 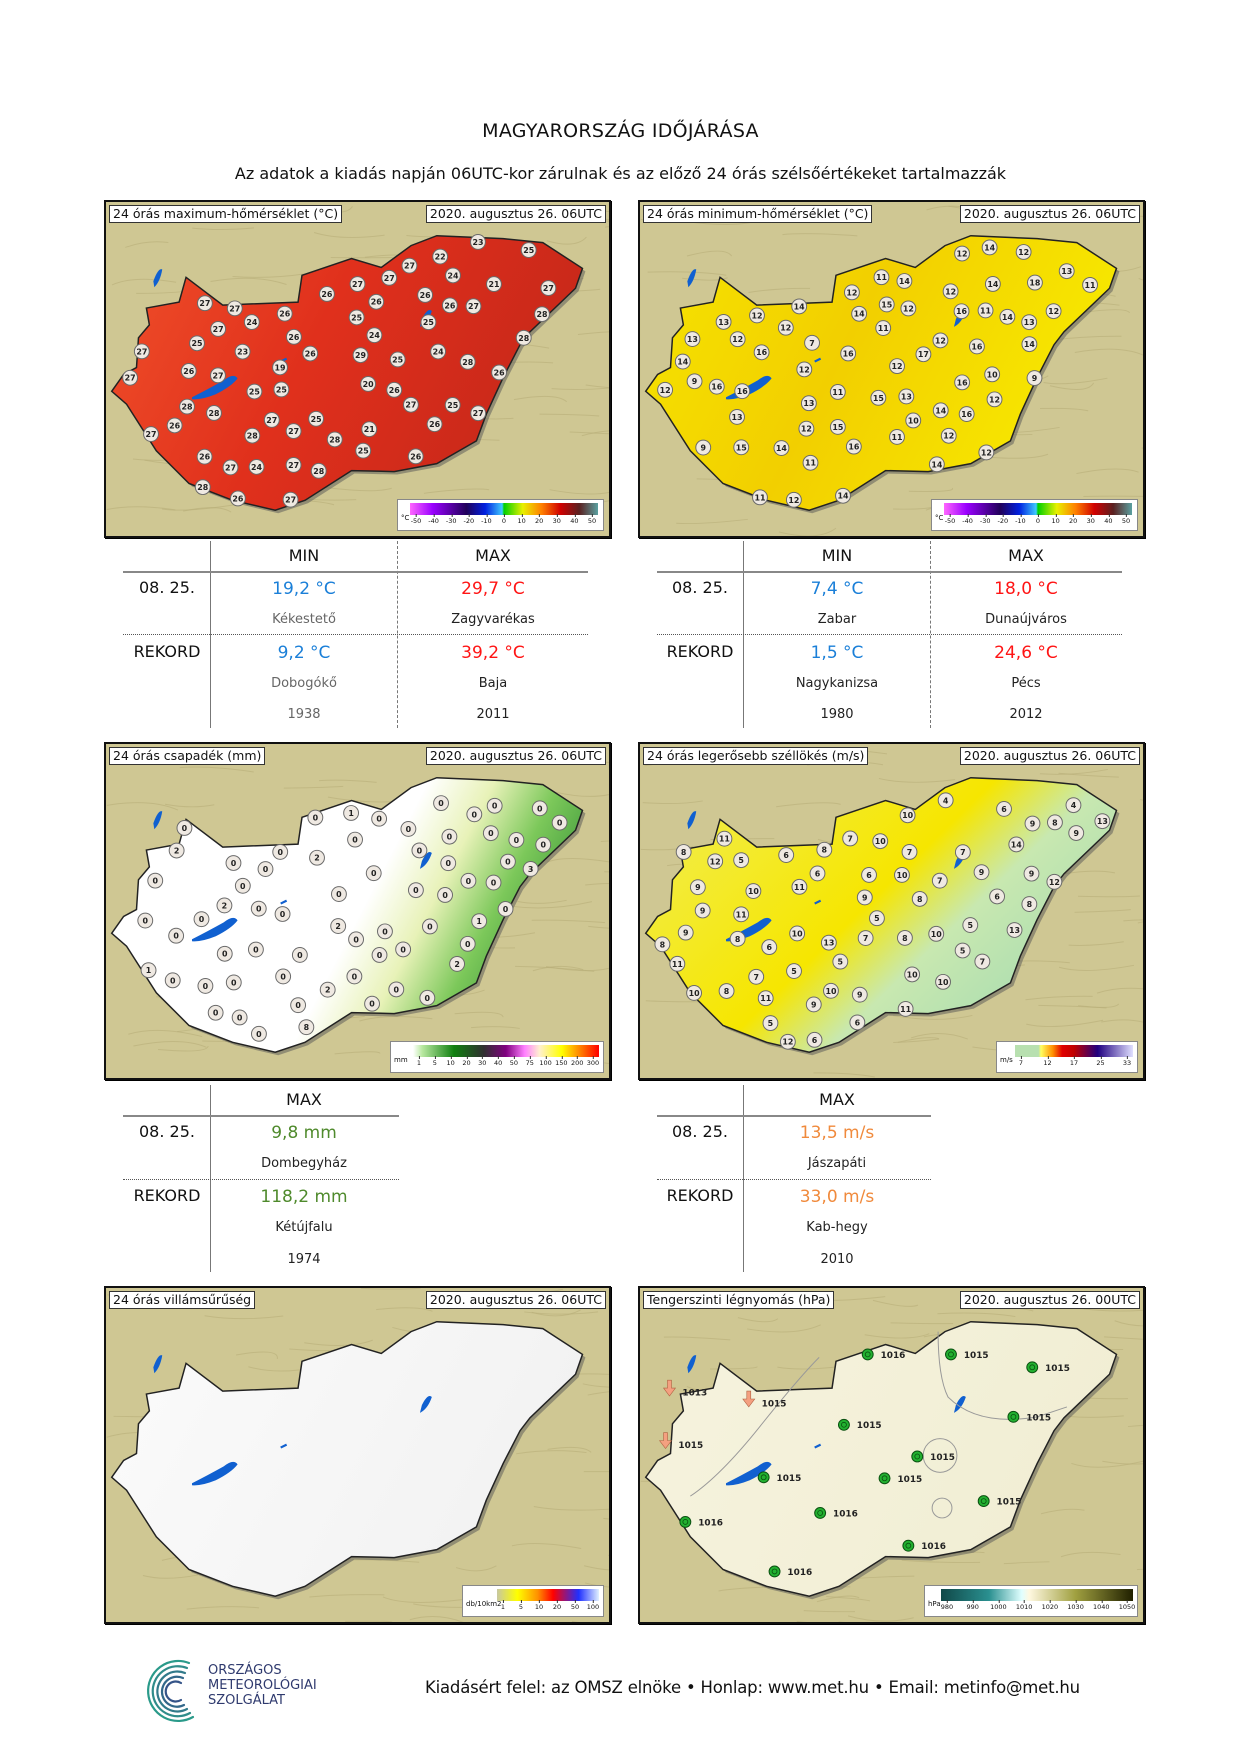 What do you see at coordinates (530, 868) in the screenshot?
I see `station-marker: 3` at bounding box center [530, 868].